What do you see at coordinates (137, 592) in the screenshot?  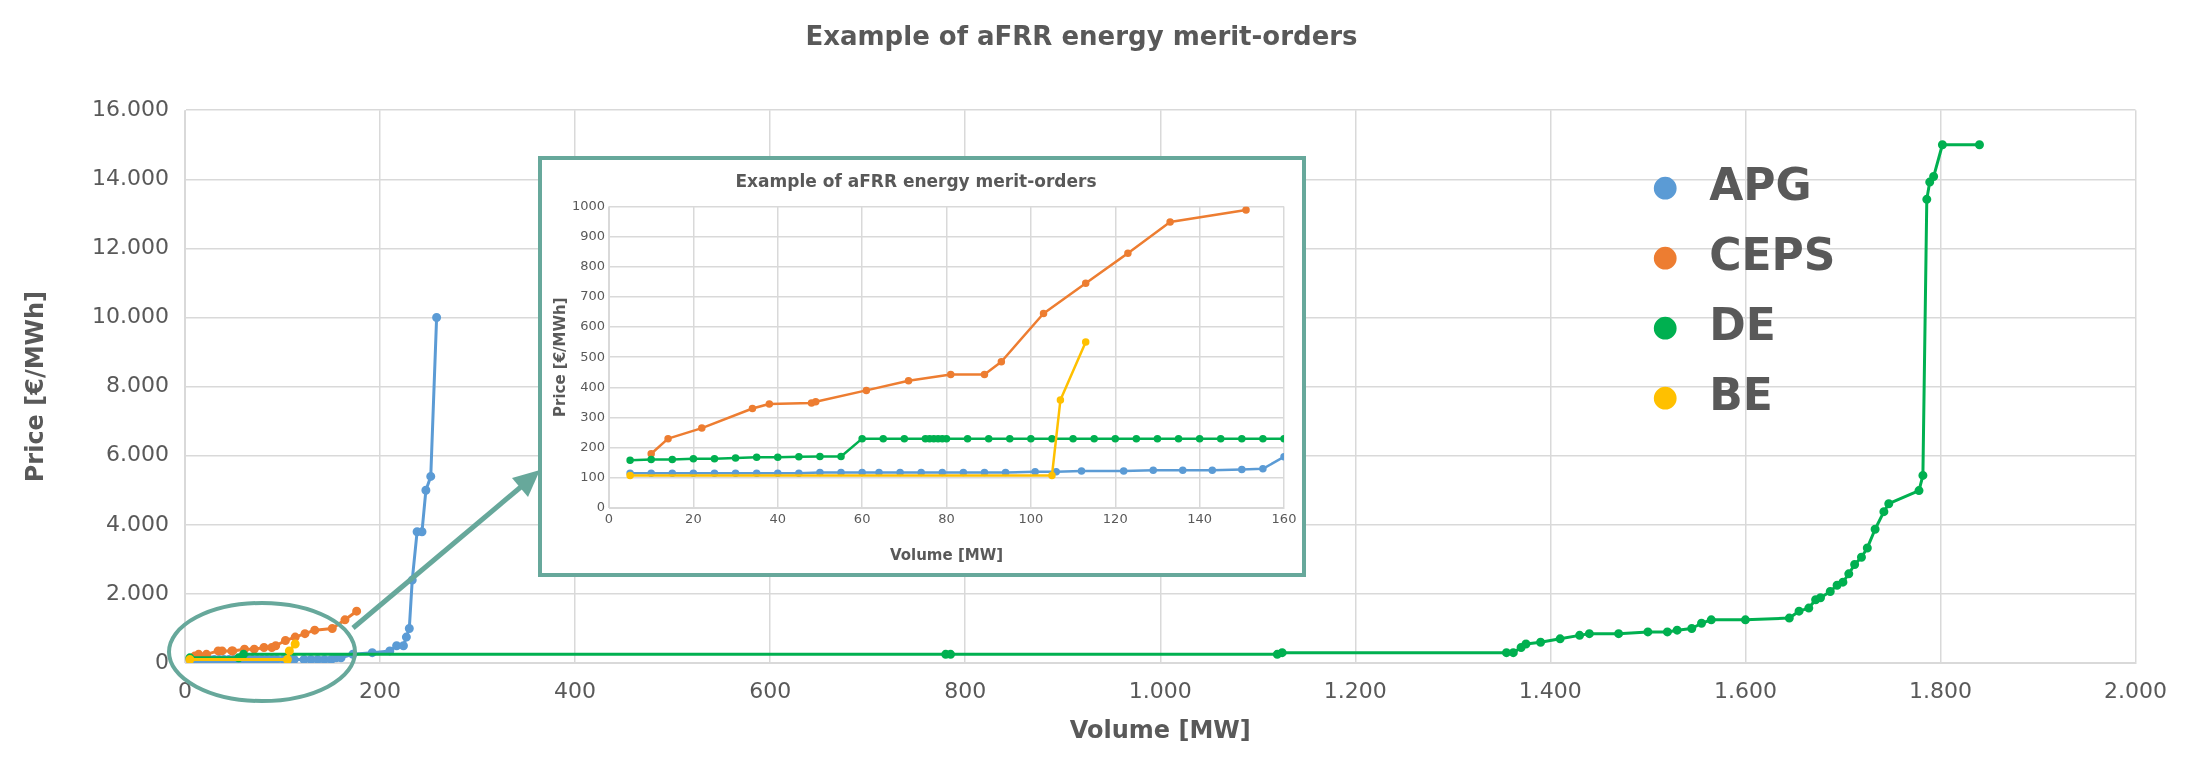 I see `y-tick-label: 2.000` at bounding box center [137, 592].